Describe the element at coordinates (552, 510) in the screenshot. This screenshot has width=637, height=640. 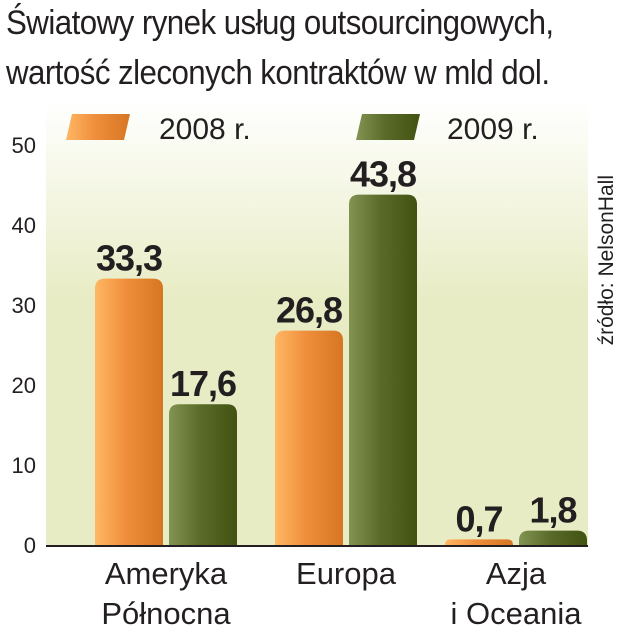
I see `data-label: 1,8` at that location.